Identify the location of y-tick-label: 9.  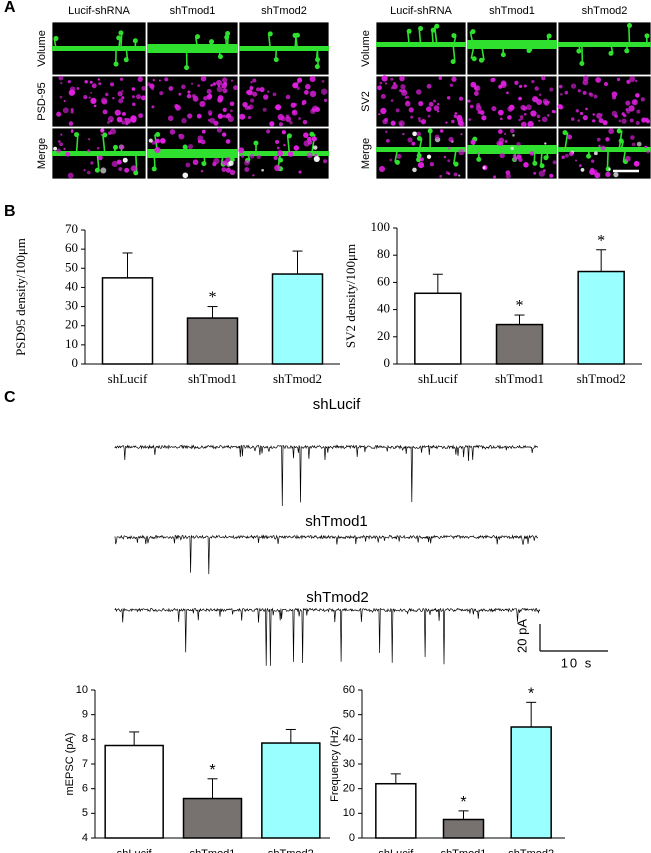
(85, 715).